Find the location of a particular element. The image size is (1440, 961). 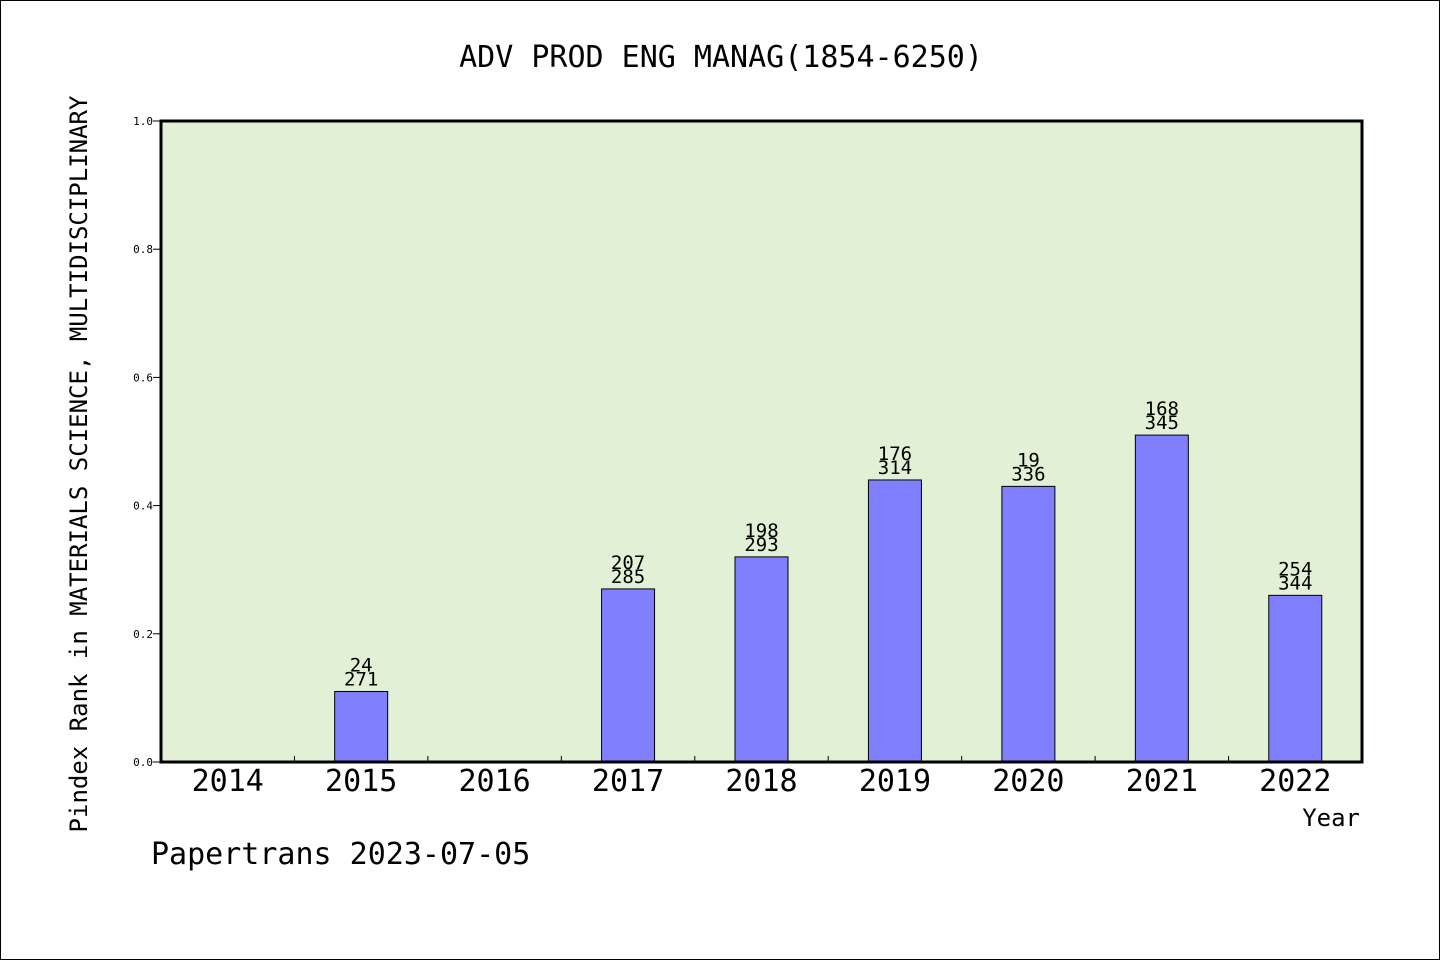

footer-credit: Papertrans 2023-07-05 is located at coordinates (340, 854).